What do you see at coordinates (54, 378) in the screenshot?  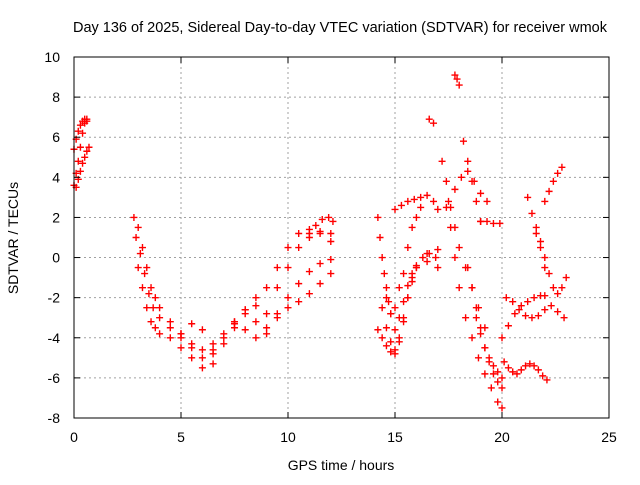 I see `y-tick-label: -6` at bounding box center [54, 378].